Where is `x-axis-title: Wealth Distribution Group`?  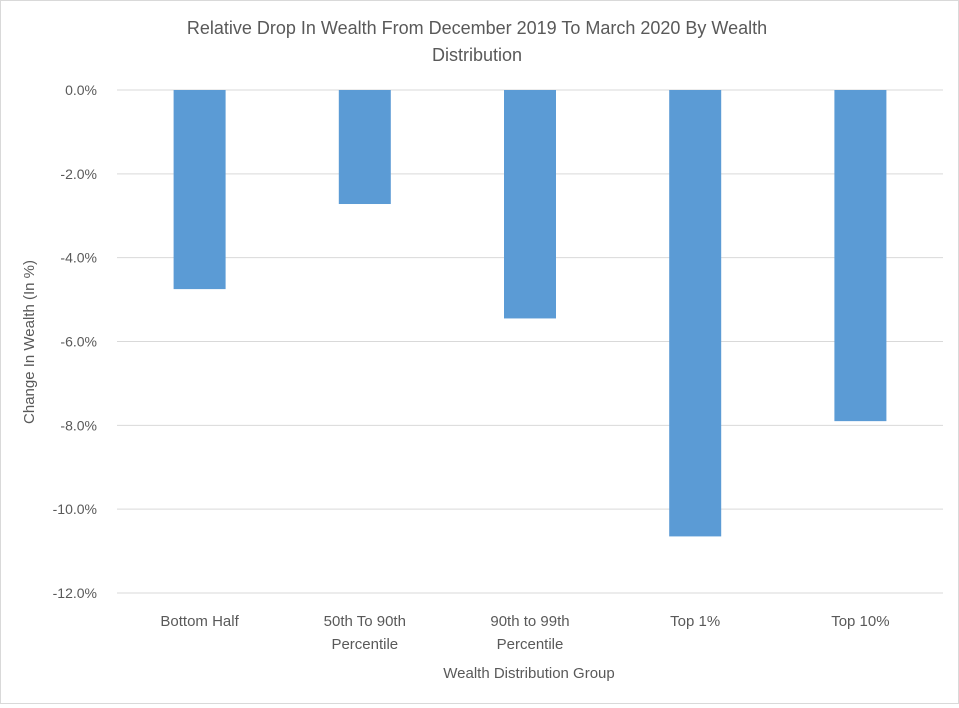
x-axis-title: Wealth Distribution Group is located at coordinates (528, 673).